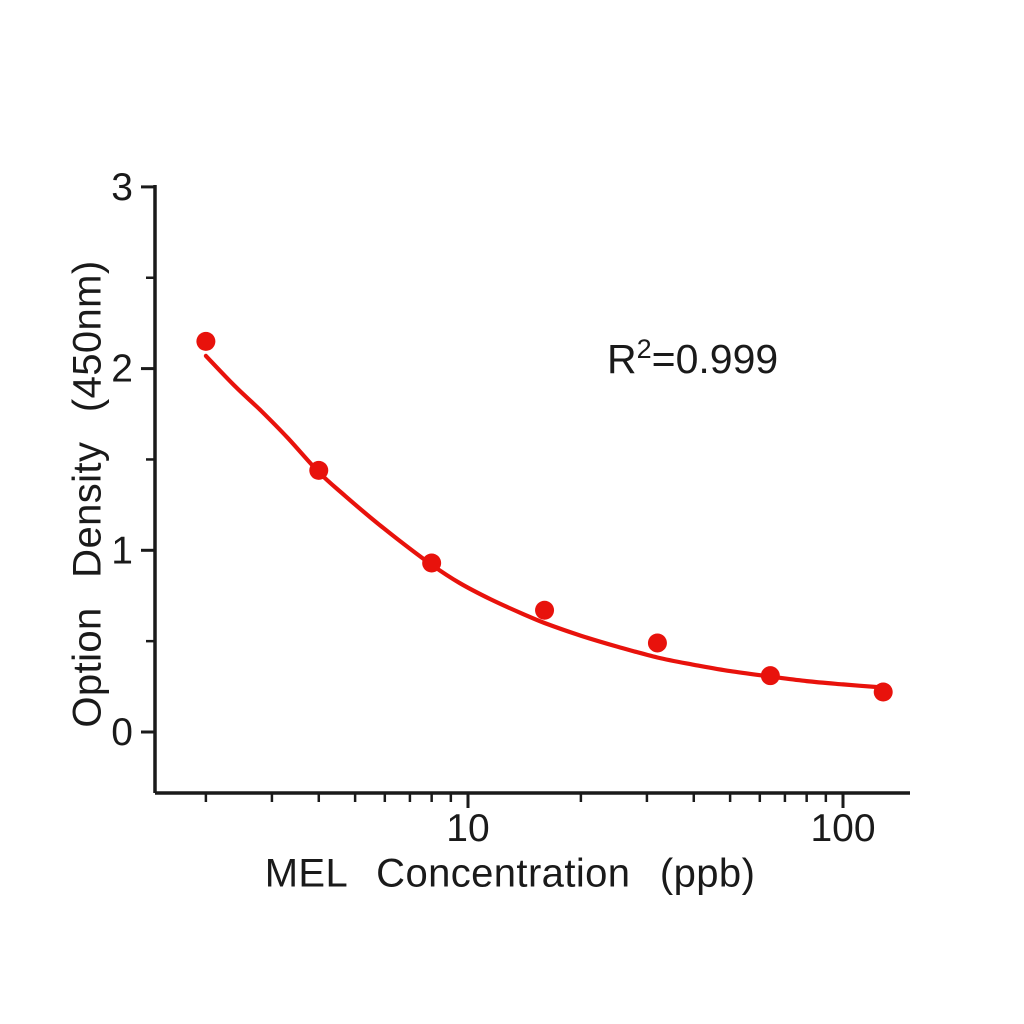  I want to click on x-axis, so click(532, 799).